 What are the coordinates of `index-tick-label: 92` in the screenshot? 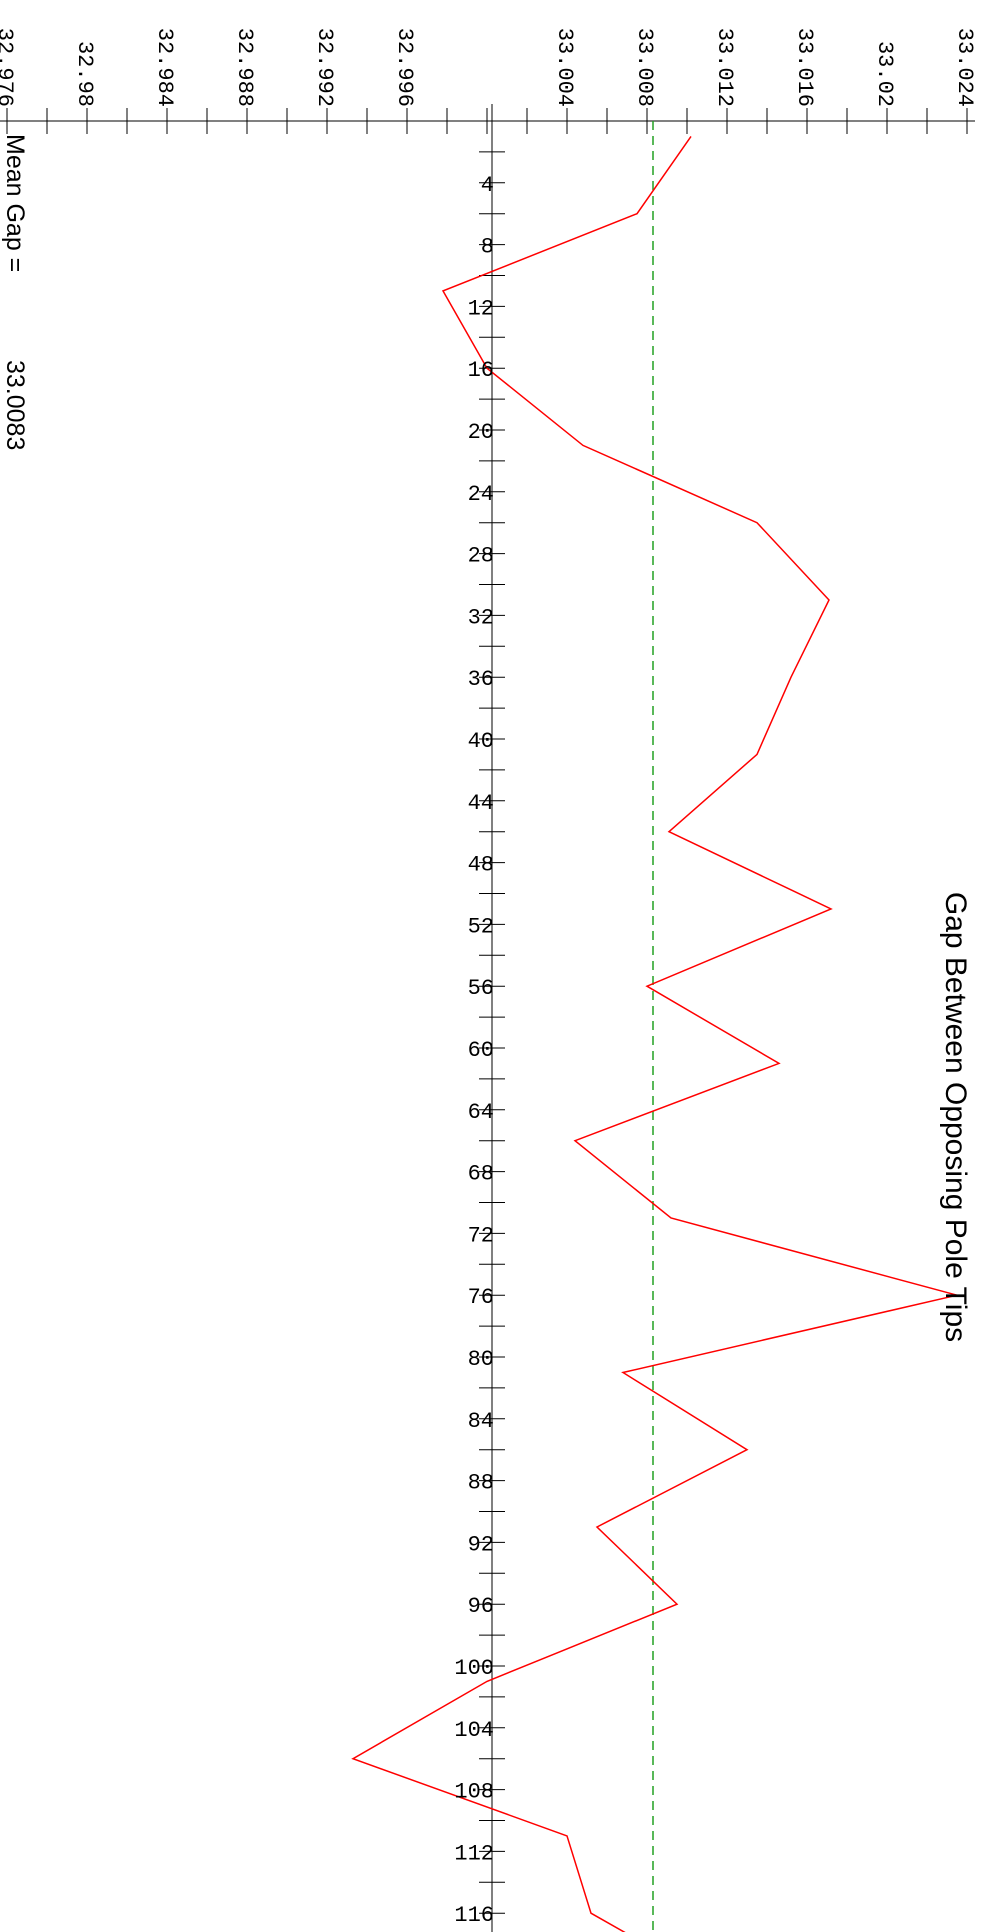 It's located at (481, 1544).